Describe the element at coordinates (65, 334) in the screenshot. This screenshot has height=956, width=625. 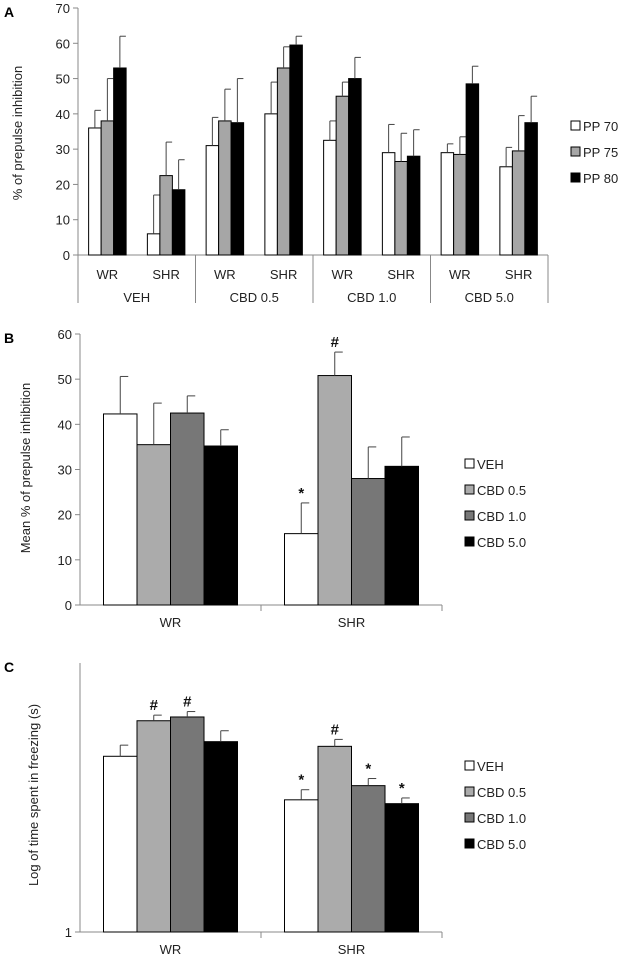
I see `panel-b-y-tick-label: 60` at that location.